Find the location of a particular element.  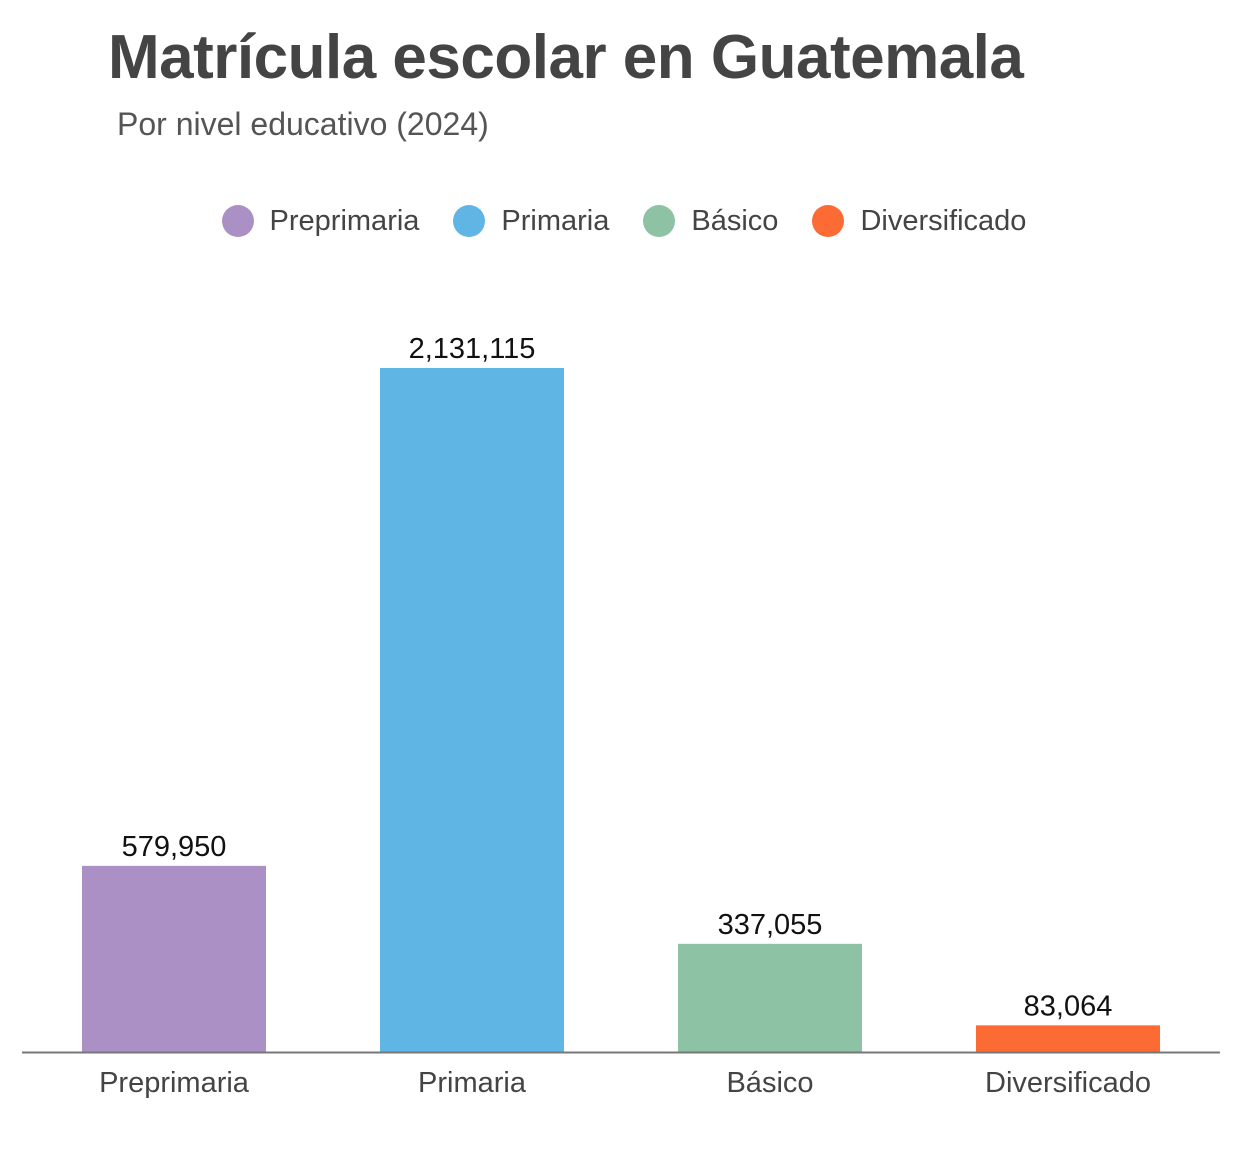

legend-swatch-basico is located at coordinates (659, 221).